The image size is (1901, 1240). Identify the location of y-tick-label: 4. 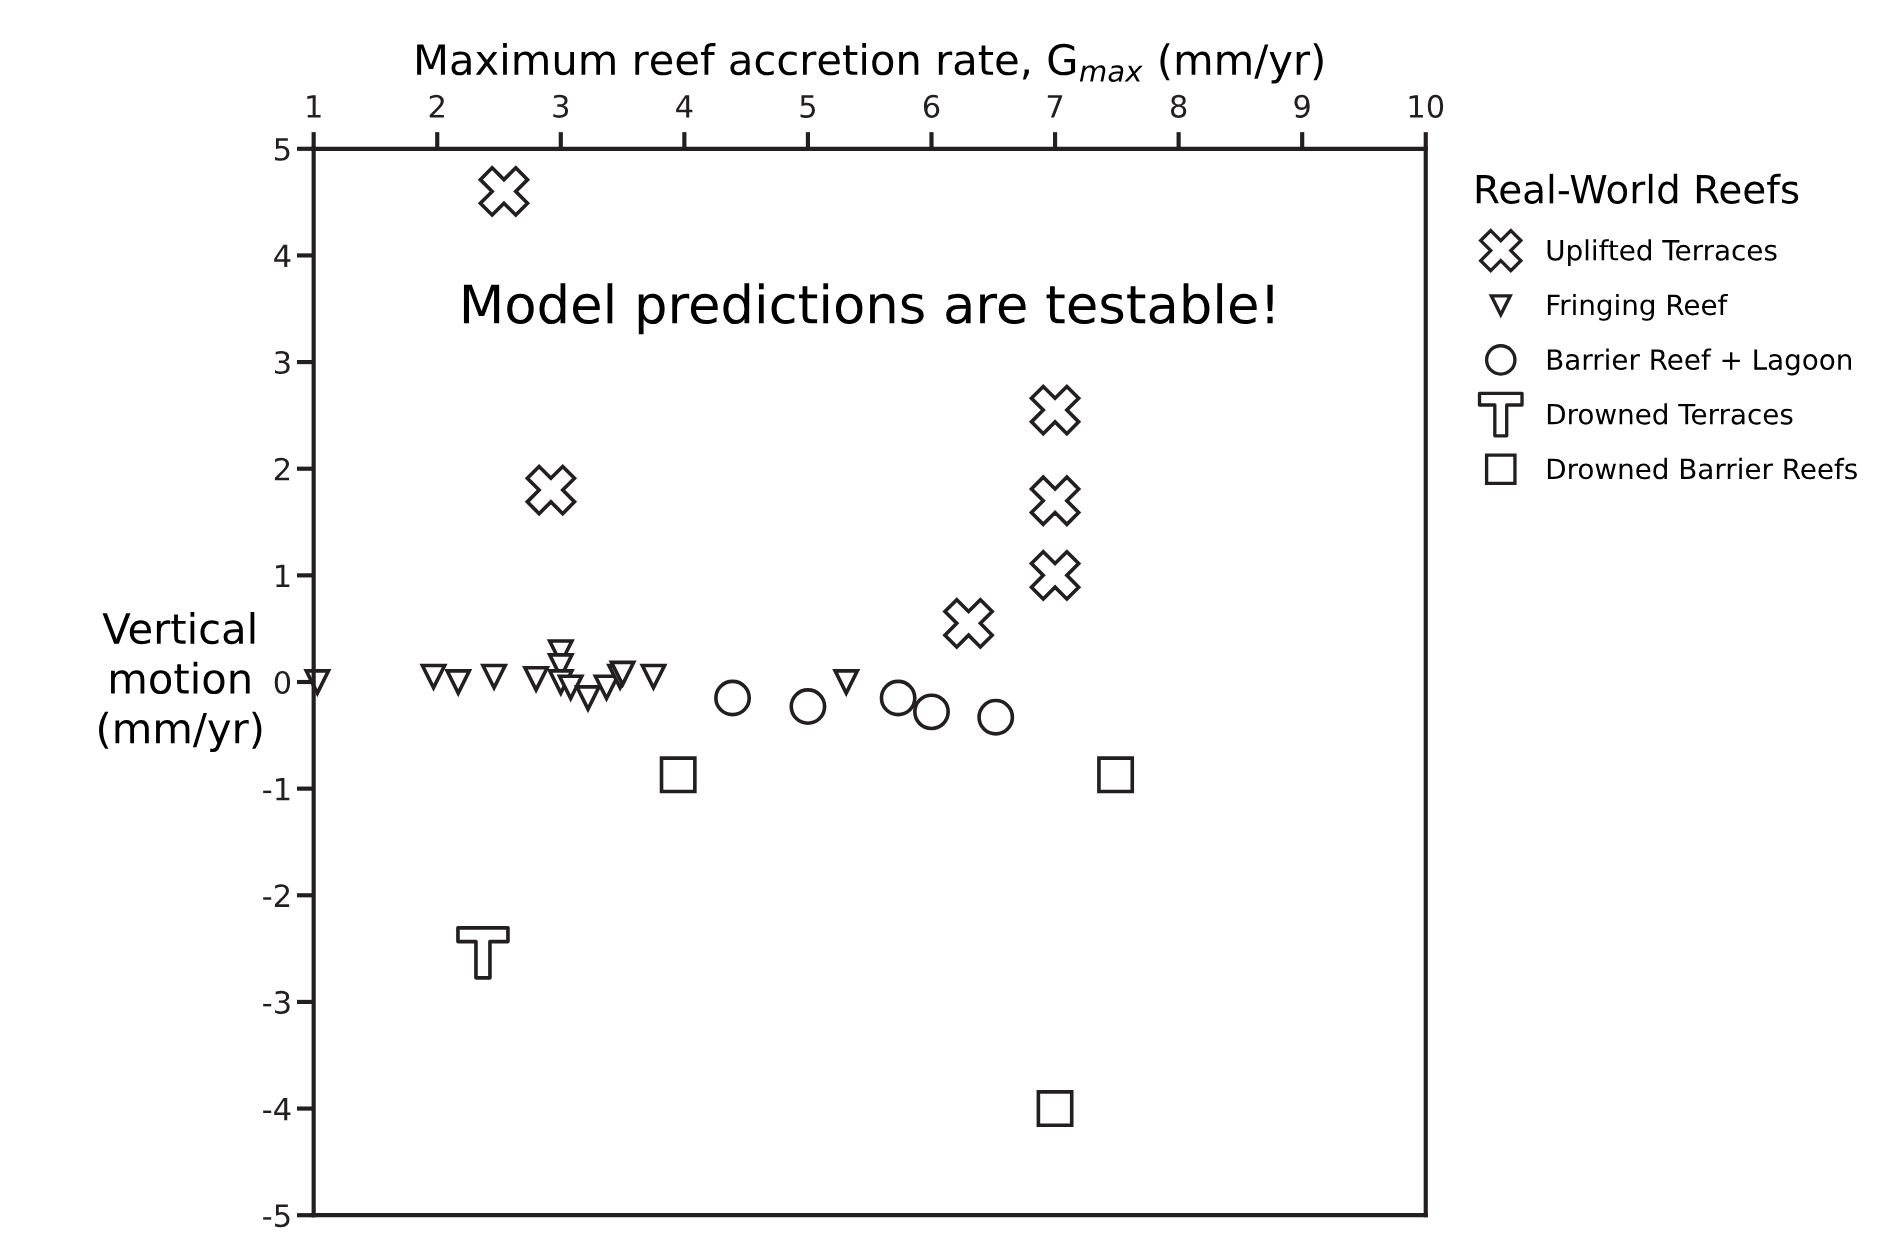
(282, 256).